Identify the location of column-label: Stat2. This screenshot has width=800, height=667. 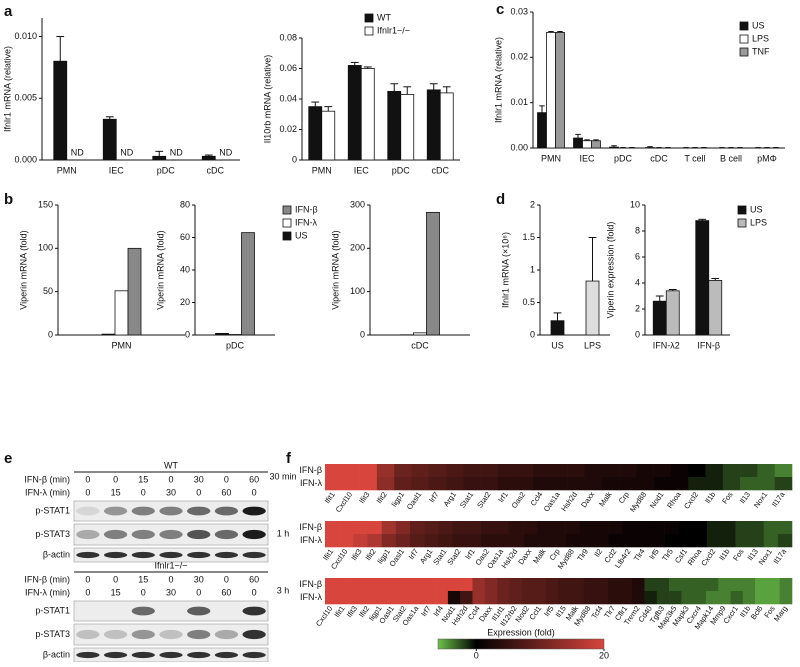
(483, 500).